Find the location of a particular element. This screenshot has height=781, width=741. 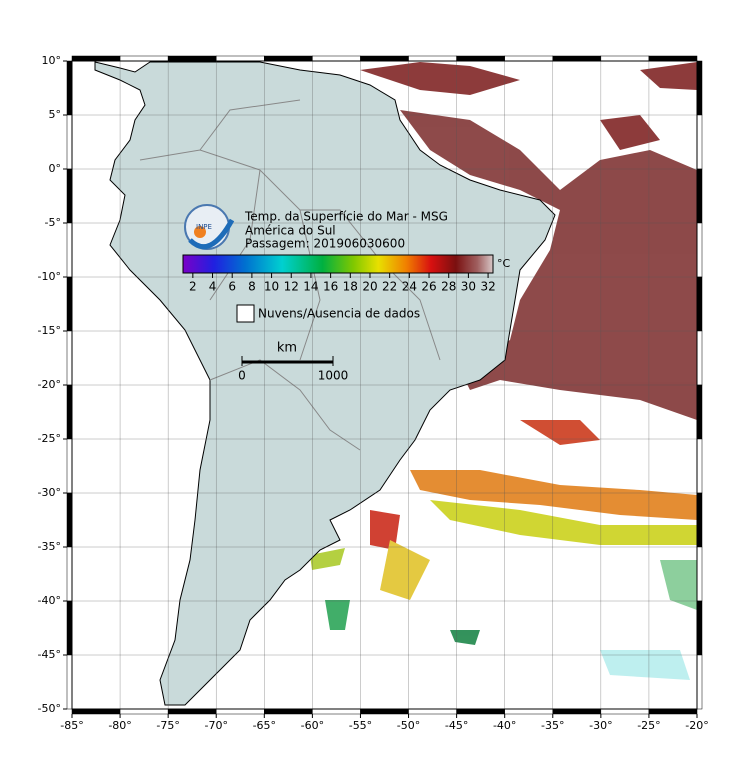

lat-tick-label: -25° is located at coordinates (49, 438).